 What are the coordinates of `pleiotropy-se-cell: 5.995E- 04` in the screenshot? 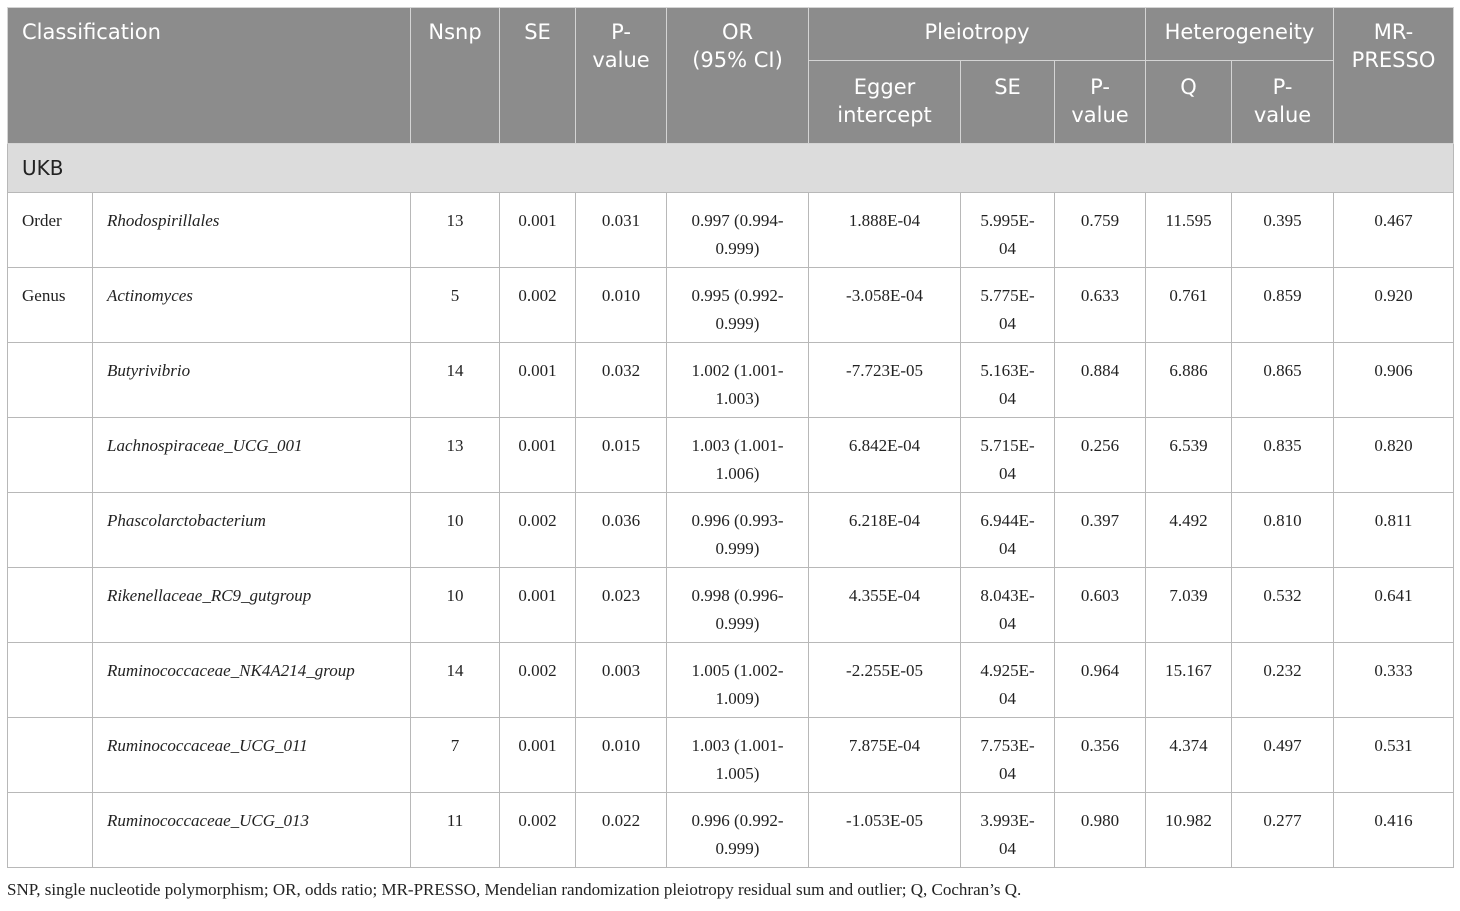 It's located at (1008, 230).